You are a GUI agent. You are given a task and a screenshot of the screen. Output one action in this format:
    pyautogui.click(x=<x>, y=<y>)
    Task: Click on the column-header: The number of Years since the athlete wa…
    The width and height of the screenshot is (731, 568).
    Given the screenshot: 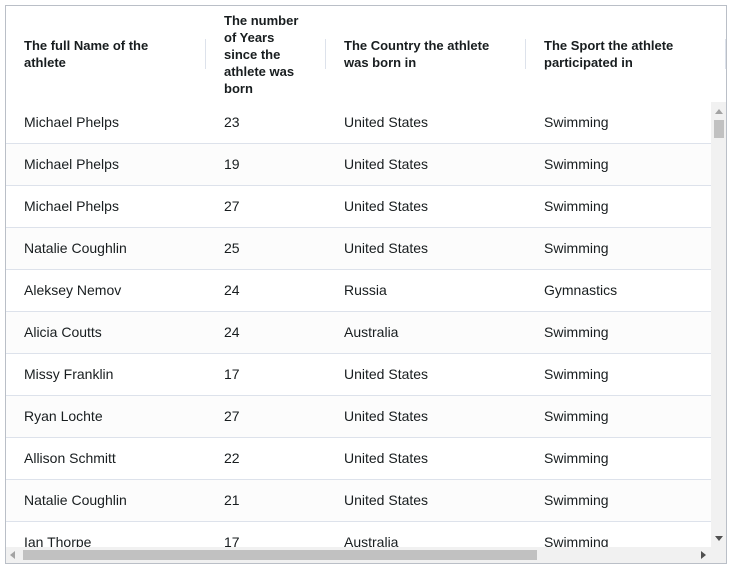 What is the action you would take?
    pyautogui.click(x=261, y=54)
    